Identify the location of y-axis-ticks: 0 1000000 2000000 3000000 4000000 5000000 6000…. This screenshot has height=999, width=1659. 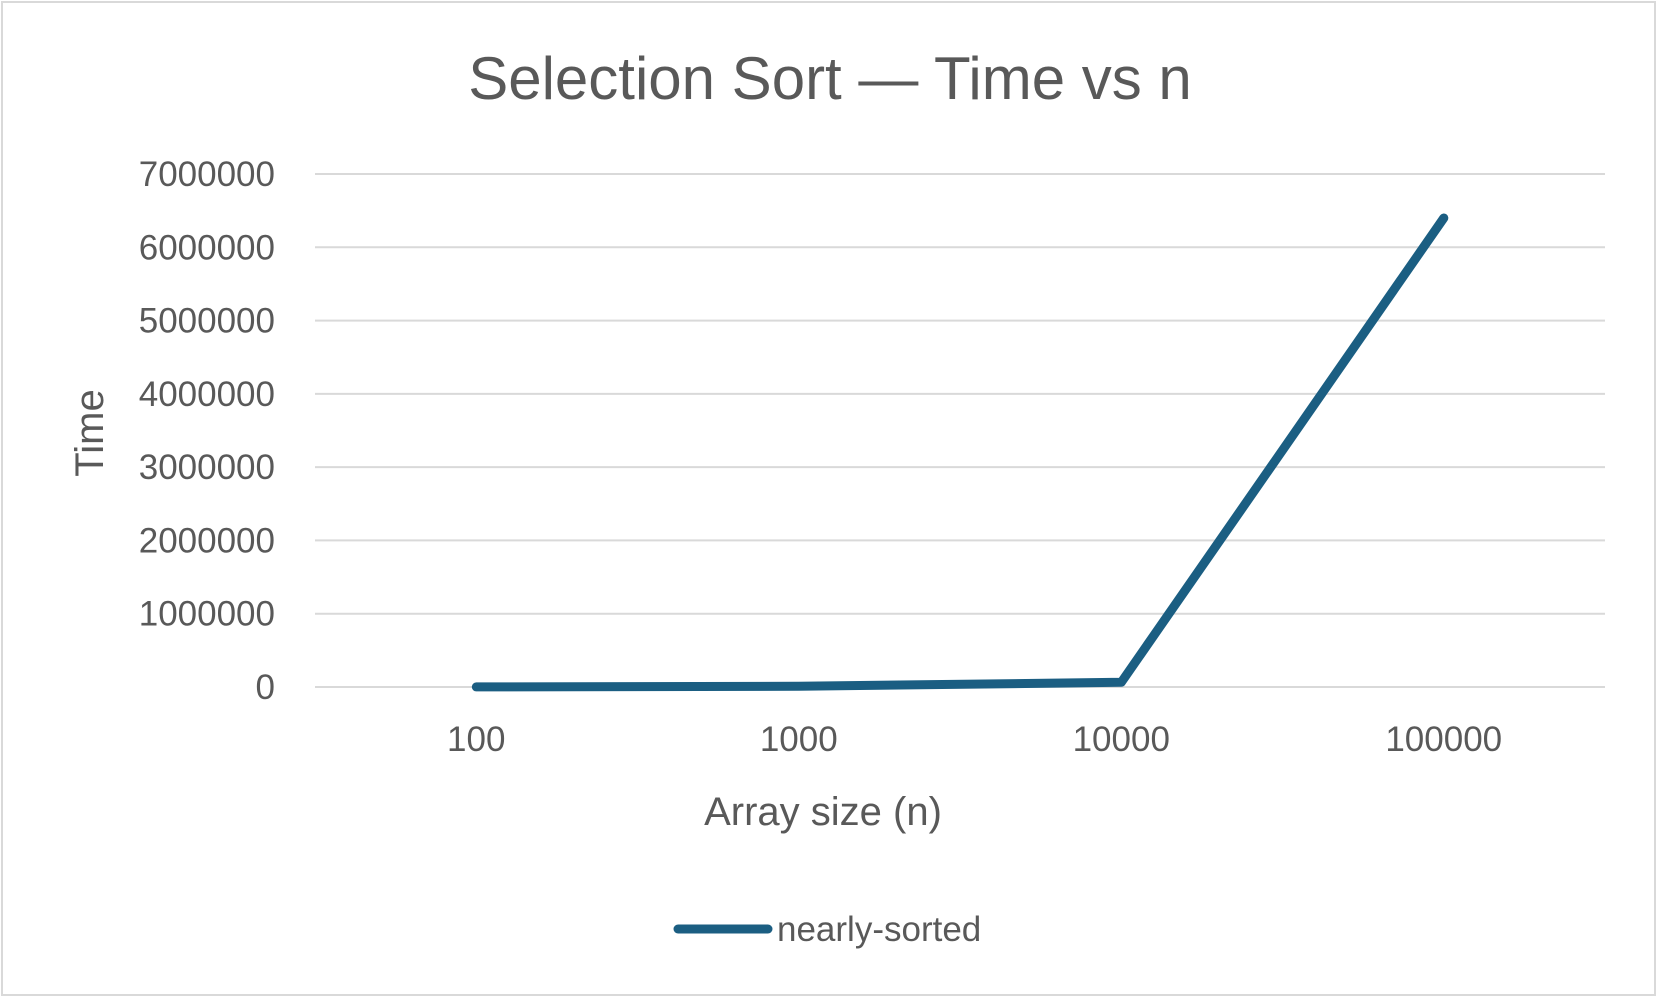
(207, 431).